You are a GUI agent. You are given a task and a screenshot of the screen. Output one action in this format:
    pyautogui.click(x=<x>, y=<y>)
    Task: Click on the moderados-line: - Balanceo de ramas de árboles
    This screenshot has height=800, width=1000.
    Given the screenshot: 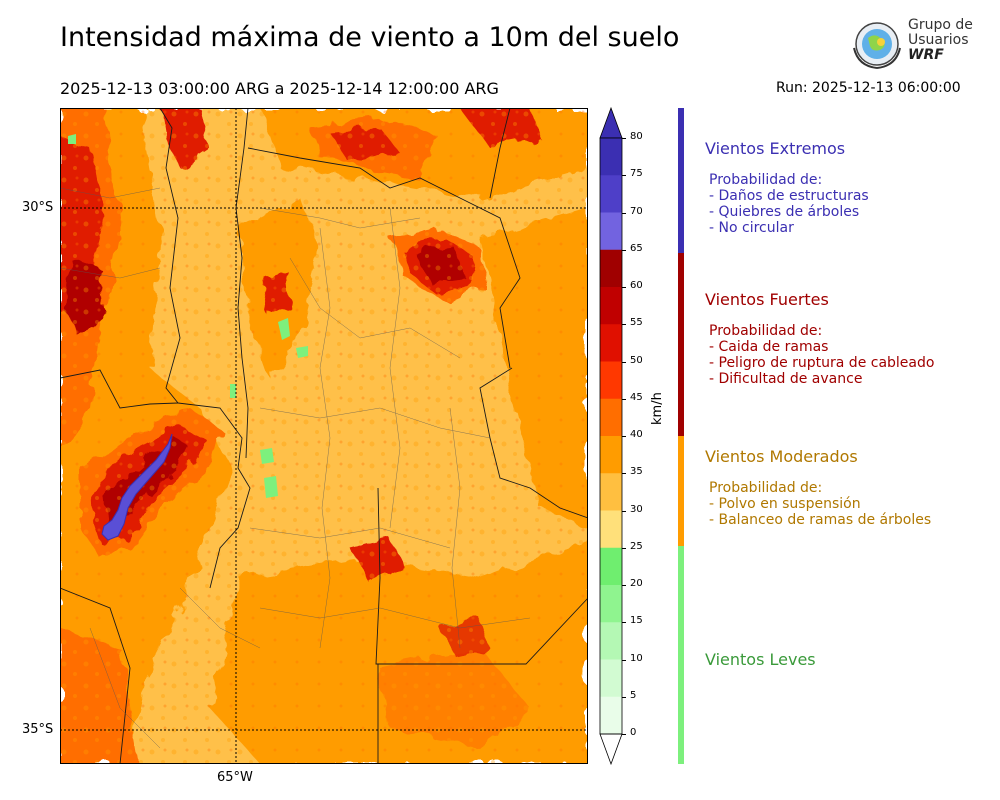 What is the action you would take?
    pyautogui.click(x=820, y=520)
    